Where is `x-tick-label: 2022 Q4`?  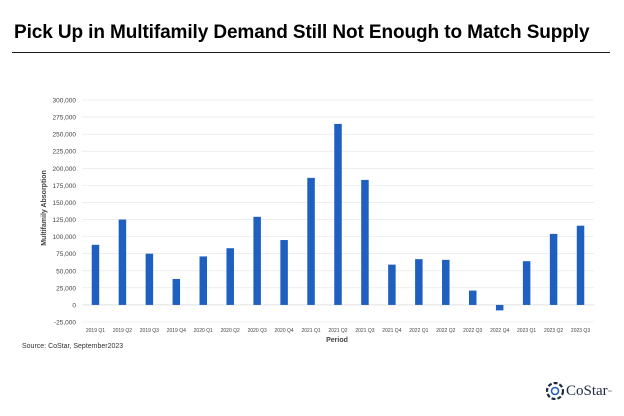 x-tick-label: 2022 Q4 is located at coordinates (499, 331).